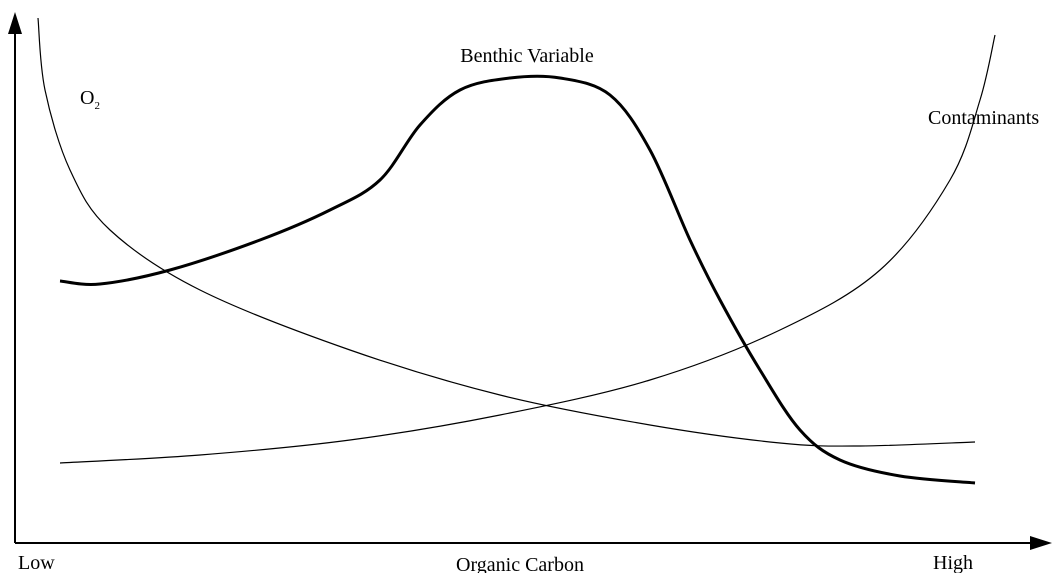 The image size is (1054, 578). Describe the element at coordinates (520, 563) in the screenshot. I see `x-axis-title: Organic Carbon` at that location.